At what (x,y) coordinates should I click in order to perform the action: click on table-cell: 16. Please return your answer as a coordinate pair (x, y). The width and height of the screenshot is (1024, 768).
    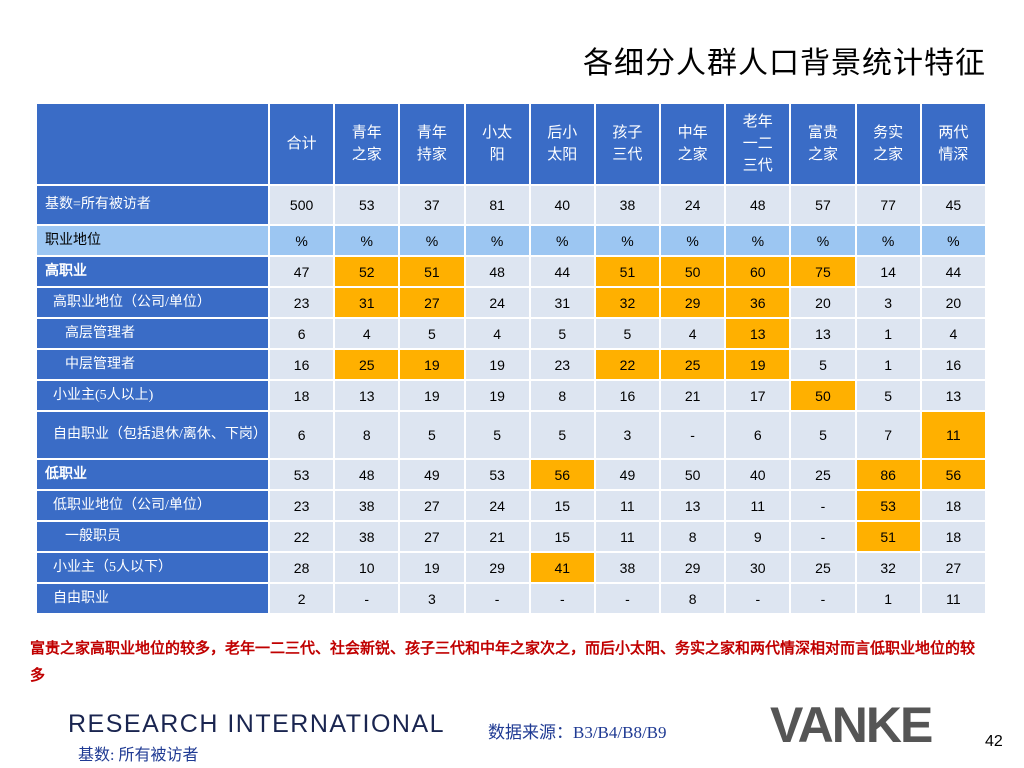
    Looking at the image, I should click on (953, 364).